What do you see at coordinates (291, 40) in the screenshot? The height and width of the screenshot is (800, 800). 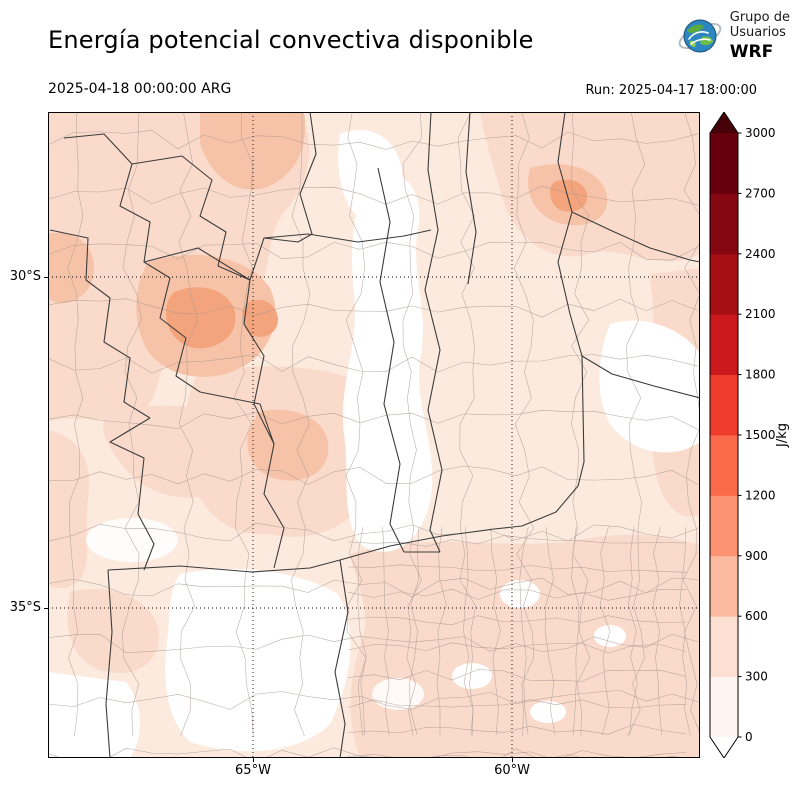 I see `page-title: Energía potencial convectiva disponible` at bounding box center [291, 40].